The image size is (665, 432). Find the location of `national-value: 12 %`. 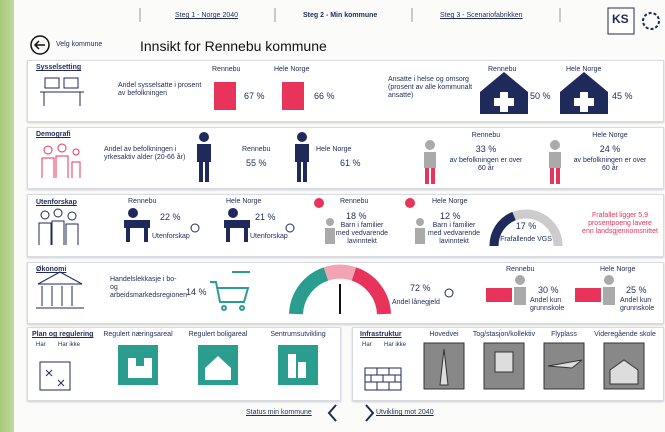

national-value: 12 % is located at coordinates (450, 216).